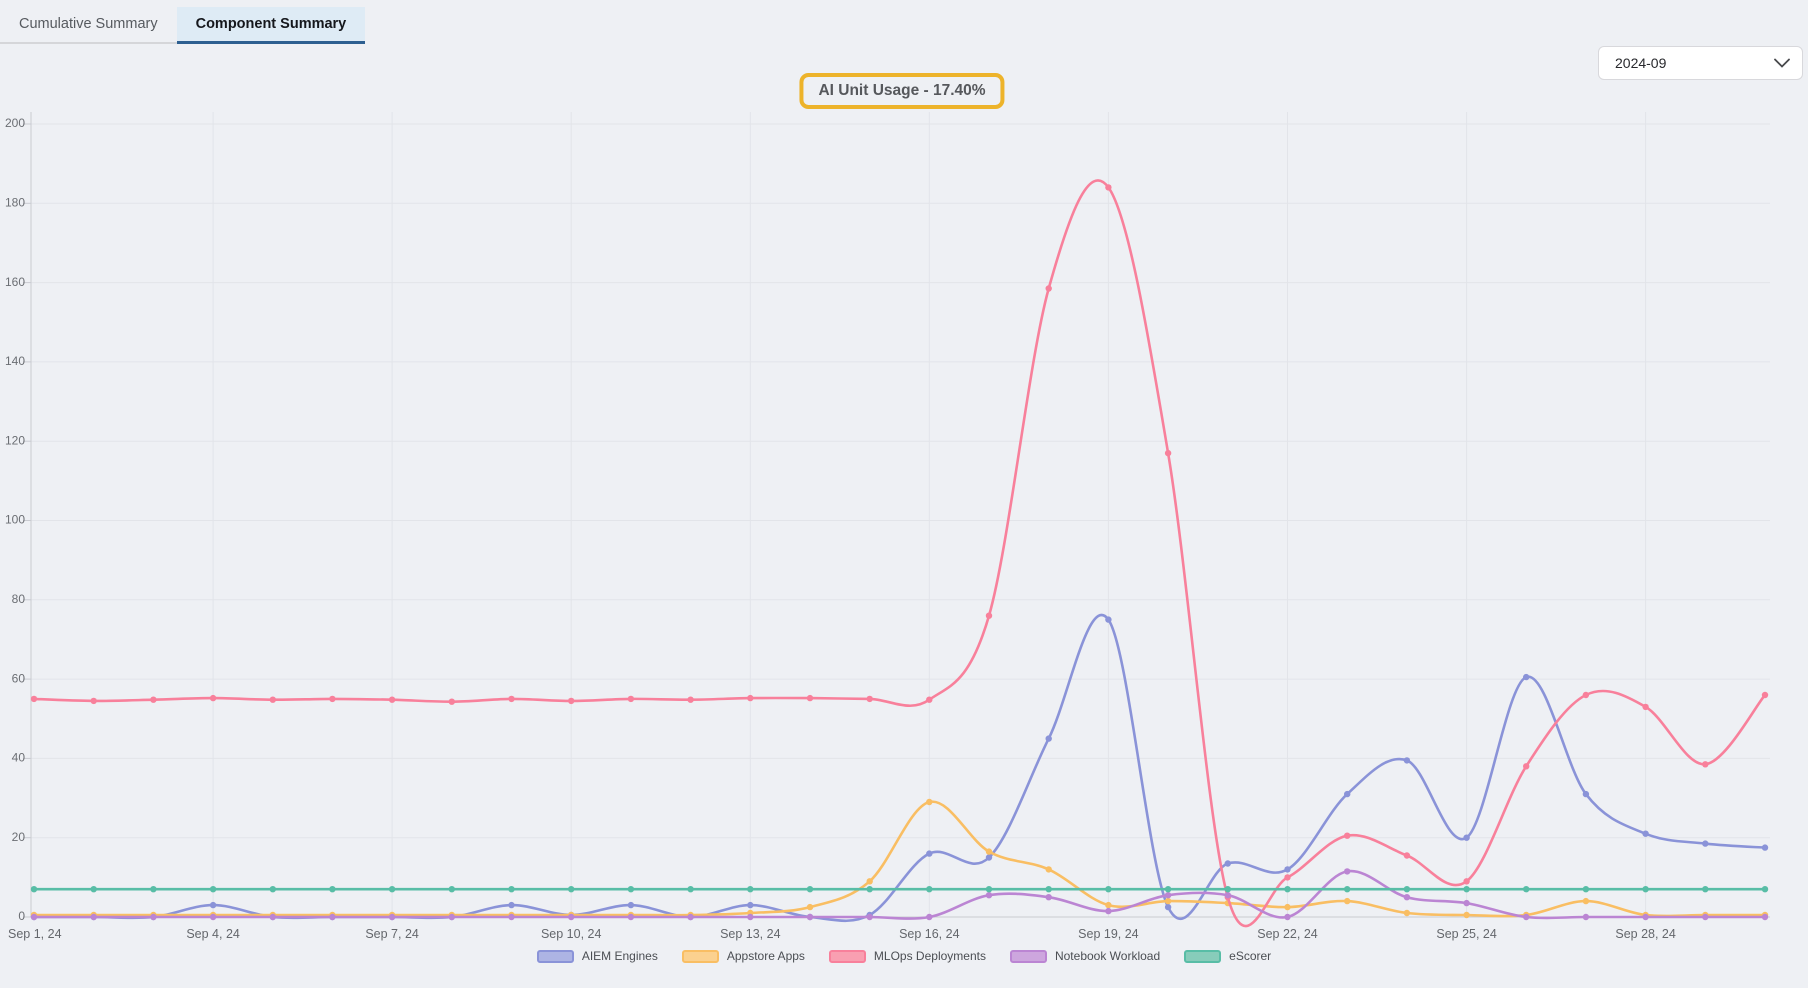 The width and height of the screenshot is (1808, 988). I want to click on legend-item-notebook-workload: Notebook Workload, so click(1084, 956).